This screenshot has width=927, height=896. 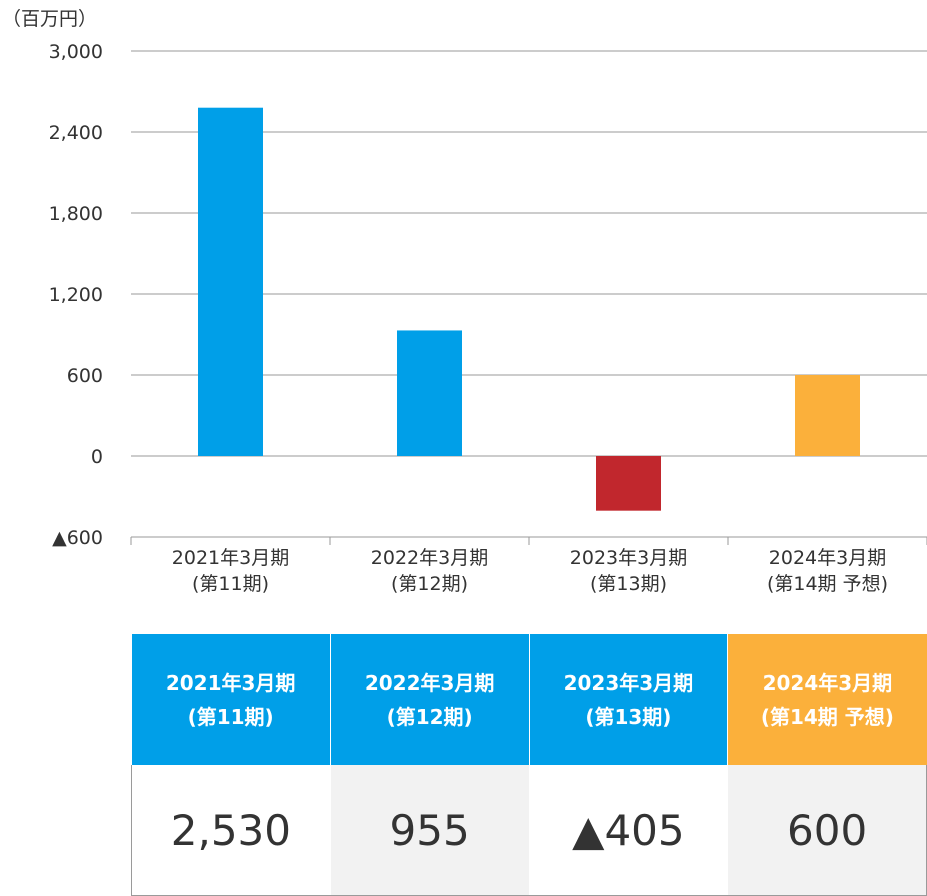 I want to click on table-value-cell: 600, so click(x=827, y=830).